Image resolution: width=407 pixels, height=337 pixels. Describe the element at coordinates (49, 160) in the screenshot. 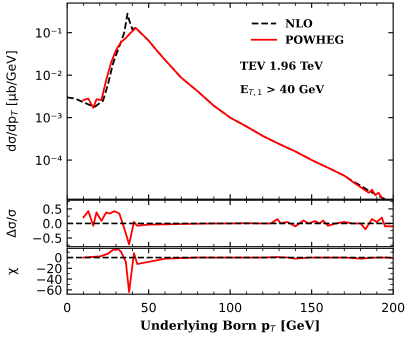

I see `y-tick-label: 10⁻⁴` at that location.